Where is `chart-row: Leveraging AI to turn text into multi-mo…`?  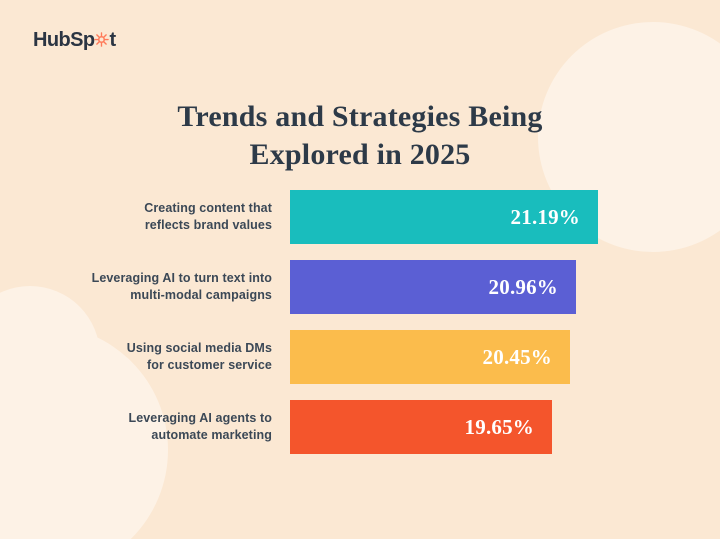
chart-row: Leveraging AI to turn text into multi-mo… is located at coordinates (360, 287).